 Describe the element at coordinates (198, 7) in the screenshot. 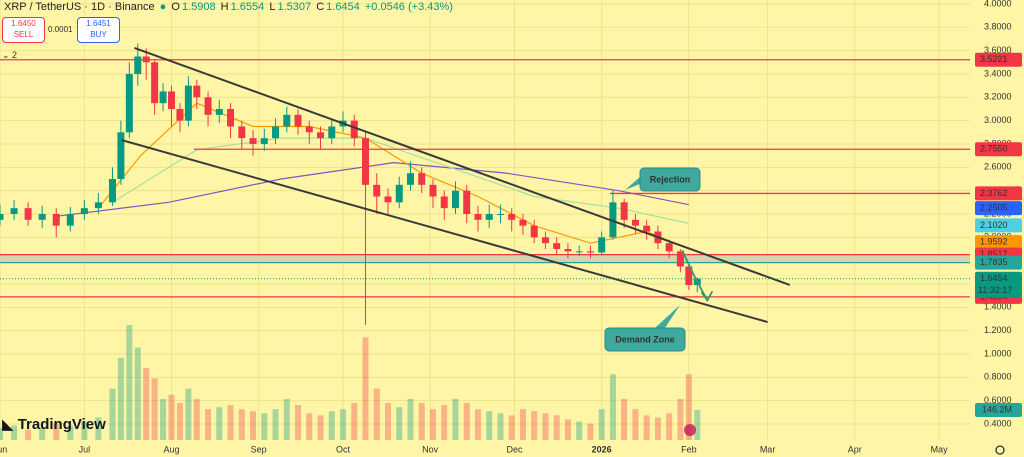

I see `open-value: 1.5908` at that location.